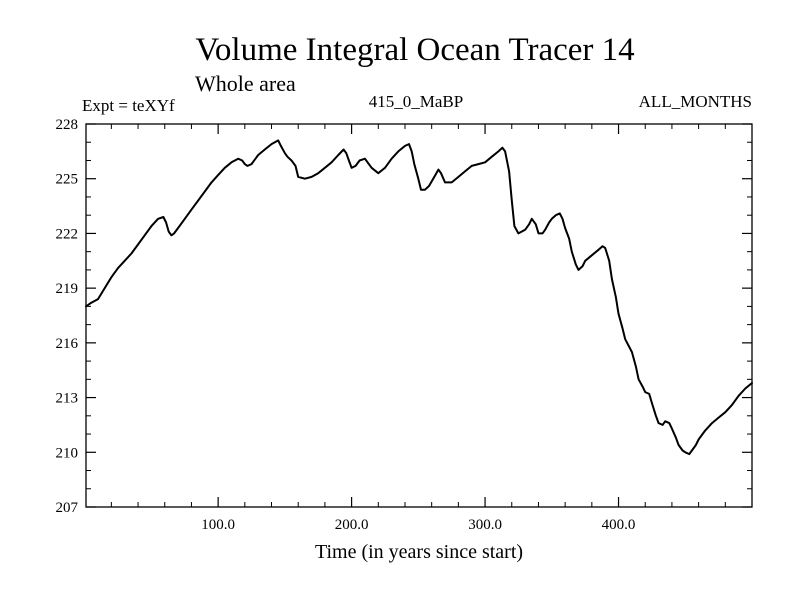 This screenshot has height=600, width=800. I want to click on y-tick-label: 216, so click(67, 344).